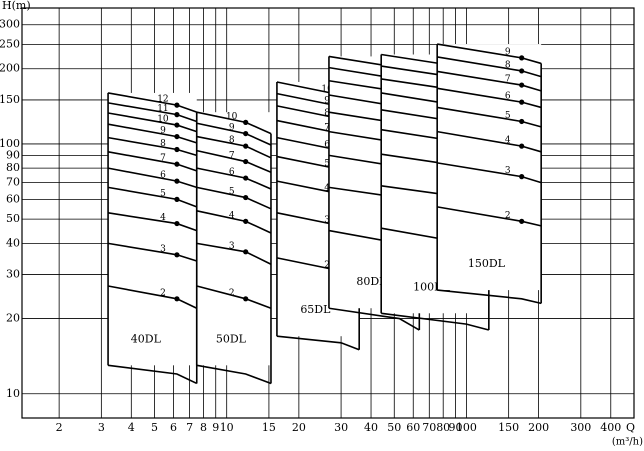 The height and width of the screenshot is (451, 644). Describe the element at coordinates (630, 427) in the screenshot. I see `x-axis-label: Q` at that location.